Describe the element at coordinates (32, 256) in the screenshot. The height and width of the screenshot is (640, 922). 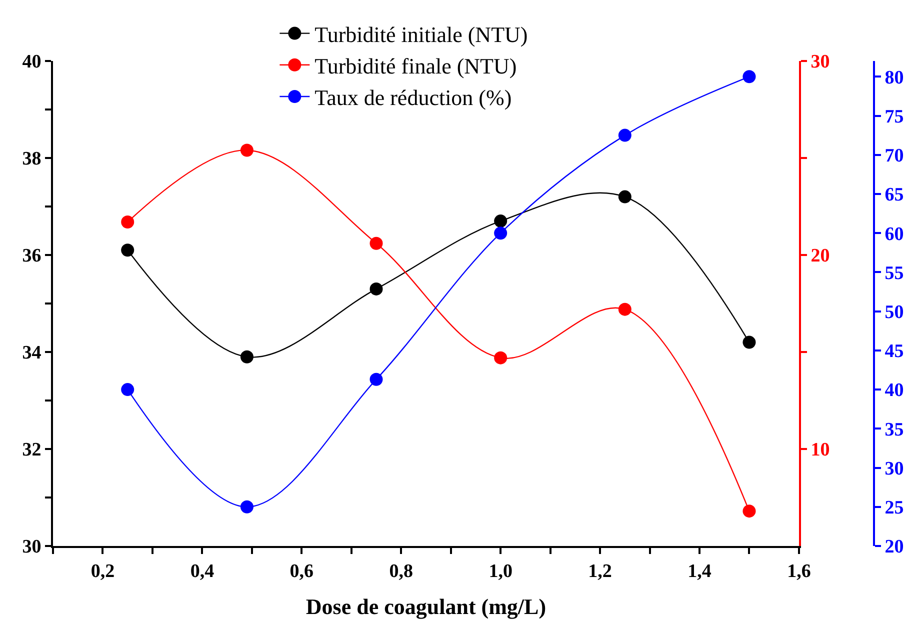
I see `y-tick-label: 36` at that location.